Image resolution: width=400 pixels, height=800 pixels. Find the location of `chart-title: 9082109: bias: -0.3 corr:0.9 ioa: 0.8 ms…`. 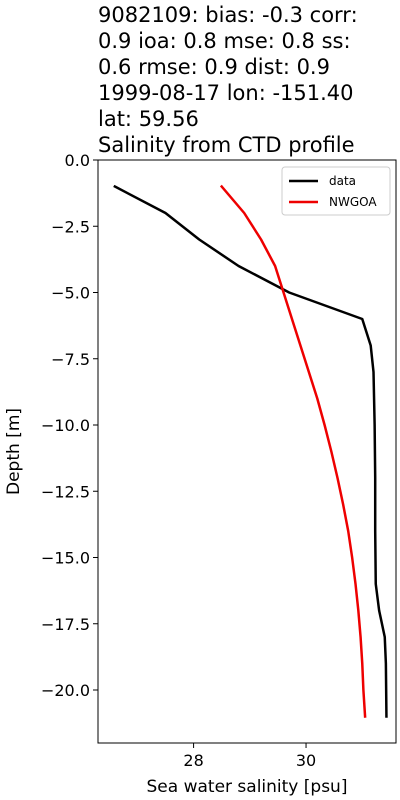

chart-title: 9082109: bias: -0.3 corr:0.9 ioa: 0.8 ms… is located at coordinates (228, 80).